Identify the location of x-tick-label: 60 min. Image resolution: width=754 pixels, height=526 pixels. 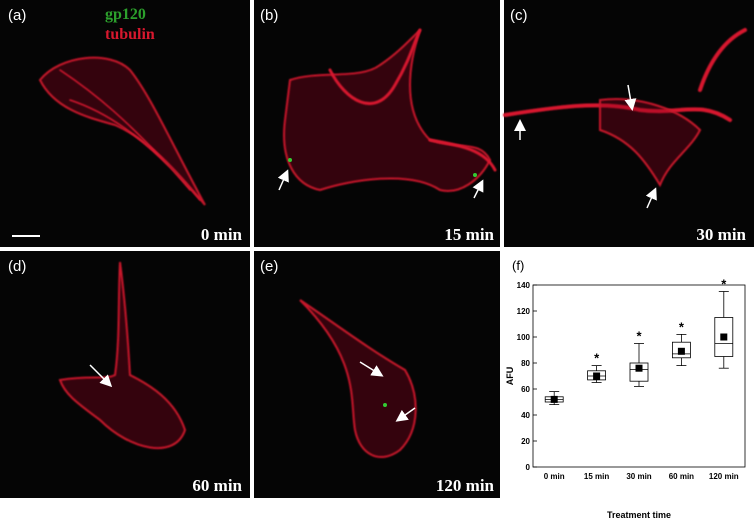
(681, 476).